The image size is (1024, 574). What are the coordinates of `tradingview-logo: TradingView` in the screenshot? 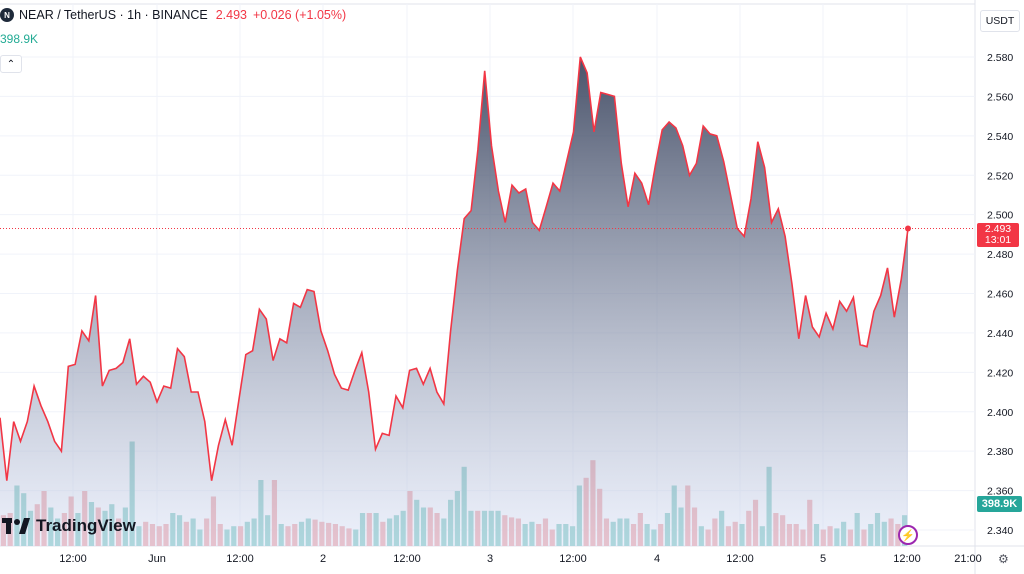 It's located at (69, 526).